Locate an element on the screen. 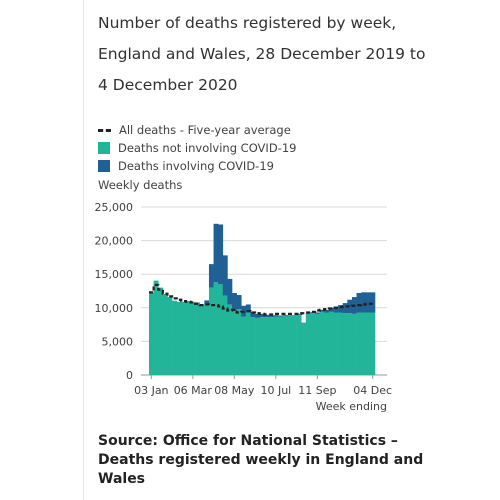 The width and height of the screenshot is (500, 500). legend-item-covid: Deaths involving COVID-19 is located at coordinates (197, 166).